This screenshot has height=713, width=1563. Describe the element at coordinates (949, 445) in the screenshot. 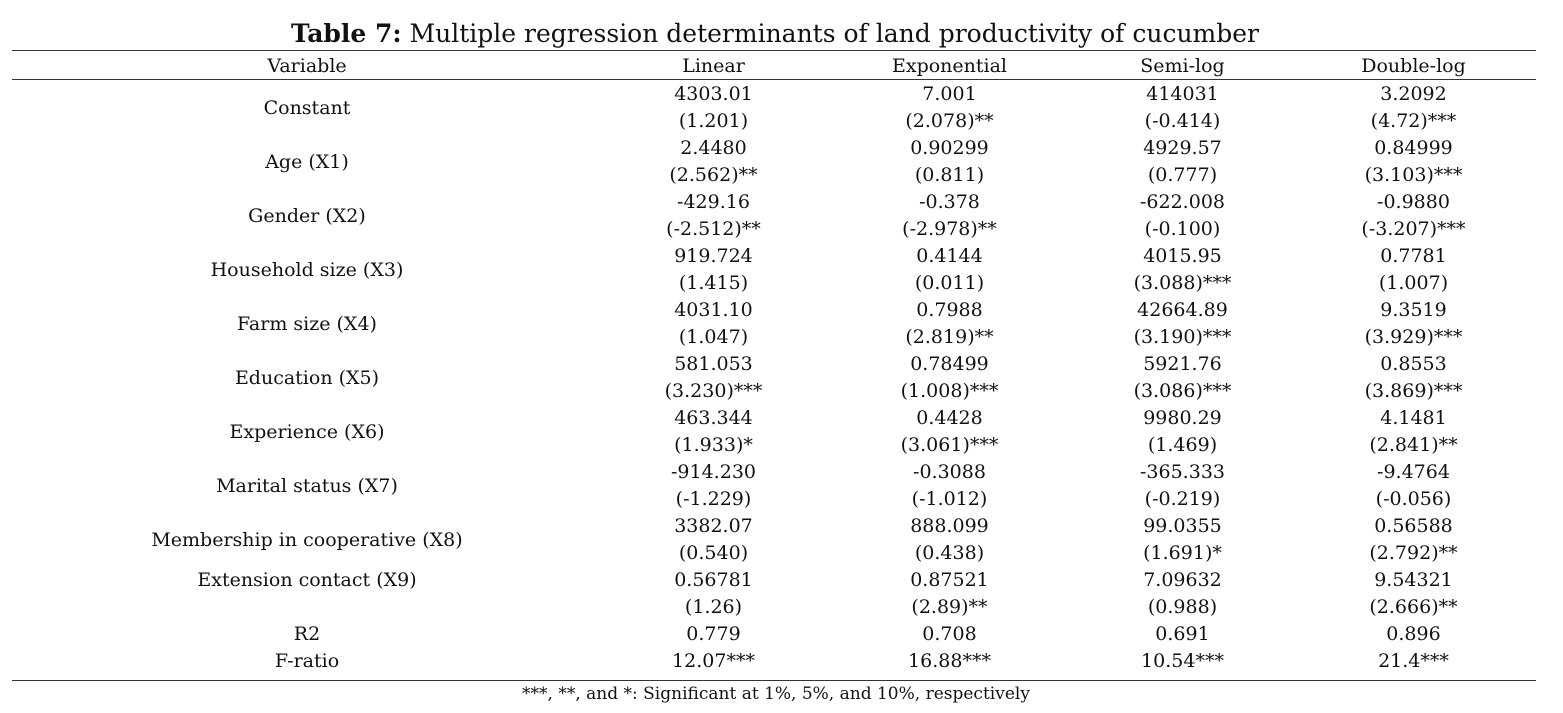

I see `tstat-cell: (3.061)***` at that location.